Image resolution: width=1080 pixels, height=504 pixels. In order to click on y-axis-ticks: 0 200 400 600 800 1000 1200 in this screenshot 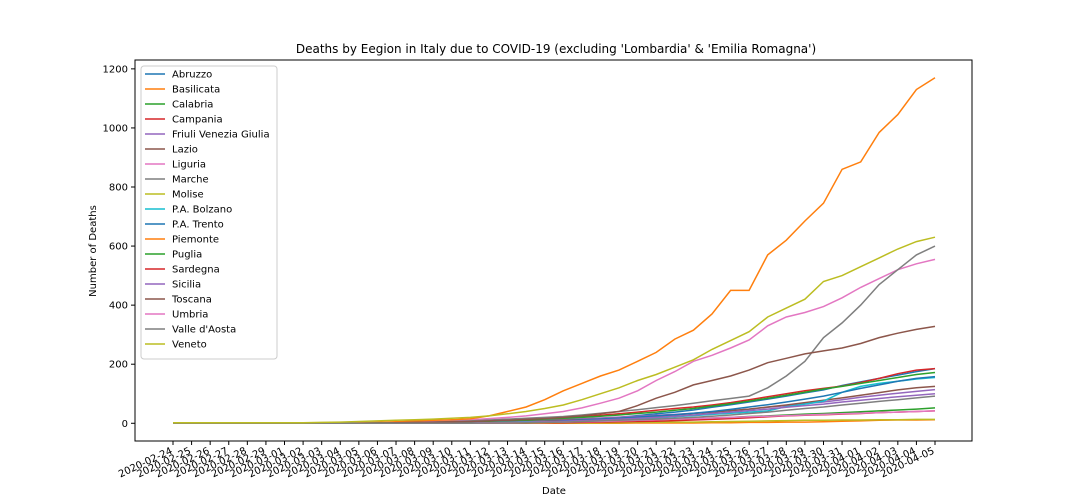, I will do `click(119, 247)`.